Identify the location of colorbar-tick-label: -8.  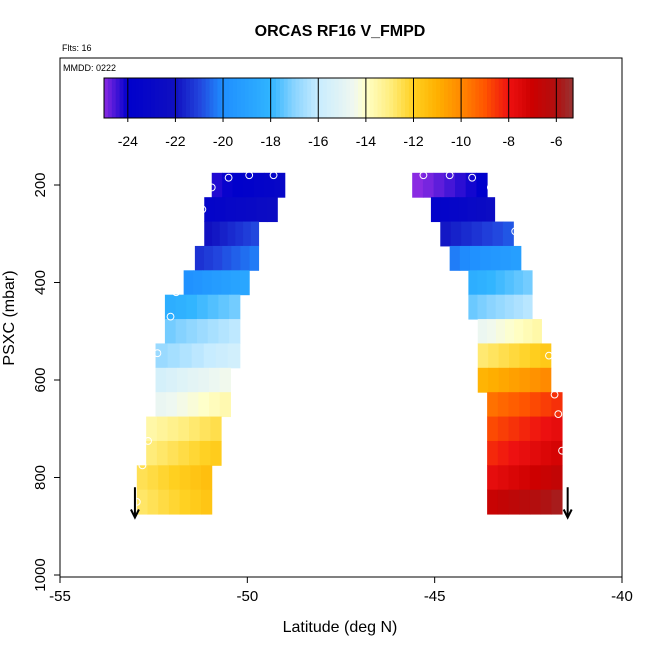
(508, 141).